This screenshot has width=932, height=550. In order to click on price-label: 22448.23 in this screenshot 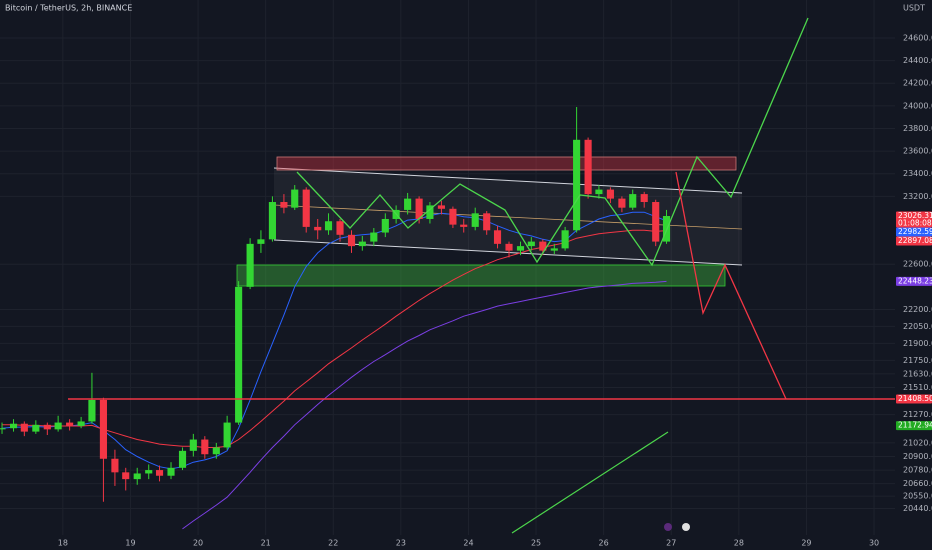, I will do `click(915, 280)`.